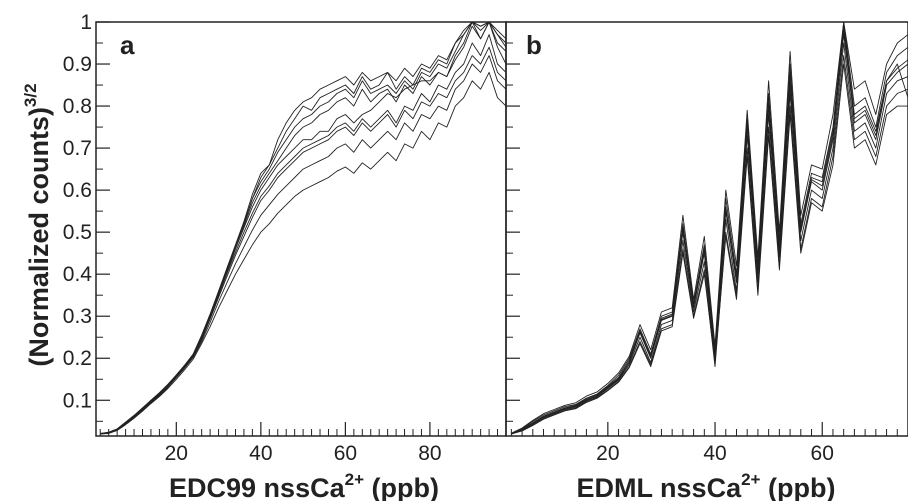  What do you see at coordinates (607, 453) in the screenshot?
I see `x-tick-label-b-20: 20` at bounding box center [607, 453].